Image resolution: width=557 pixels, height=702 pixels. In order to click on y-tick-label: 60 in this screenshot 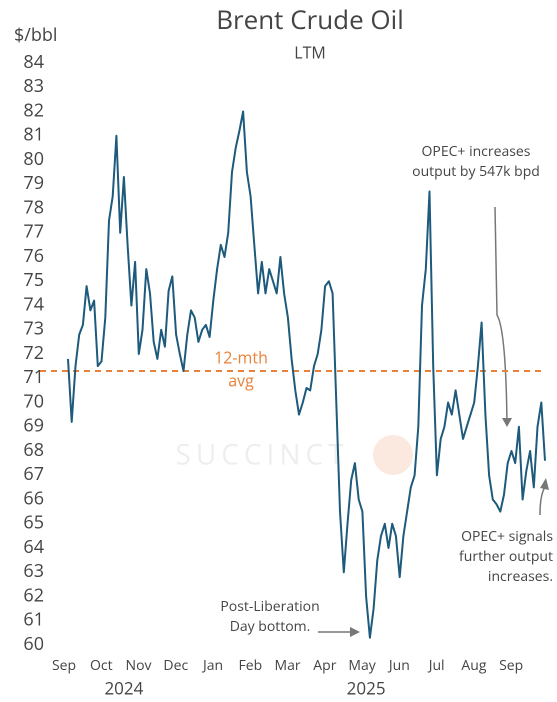, I will do `click(33, 644)`.